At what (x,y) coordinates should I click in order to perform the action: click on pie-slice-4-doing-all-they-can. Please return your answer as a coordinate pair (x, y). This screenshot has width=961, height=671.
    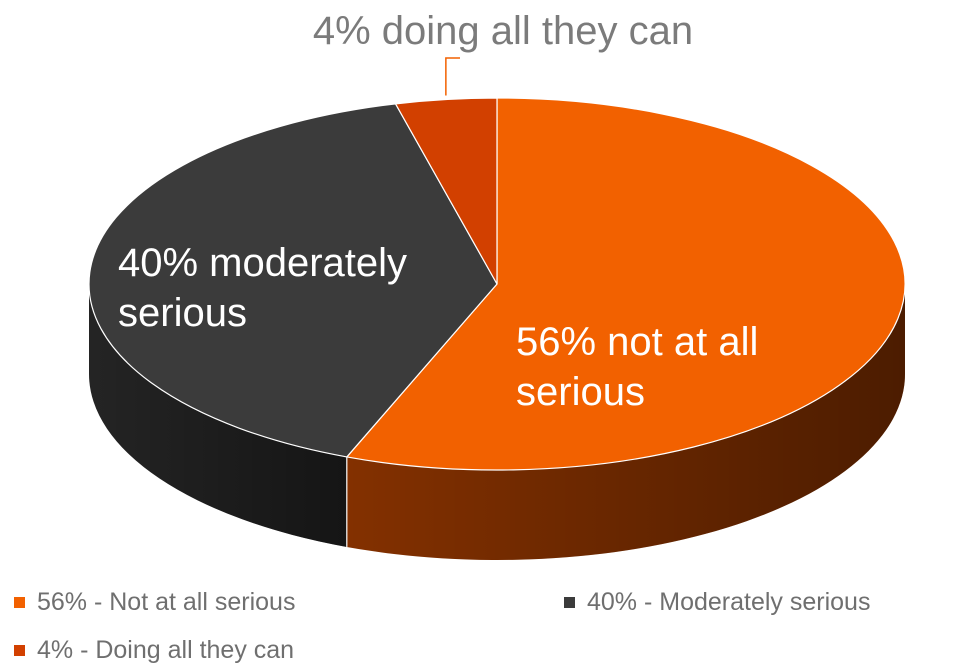
    Looking at the image, I should click on (446, 191).